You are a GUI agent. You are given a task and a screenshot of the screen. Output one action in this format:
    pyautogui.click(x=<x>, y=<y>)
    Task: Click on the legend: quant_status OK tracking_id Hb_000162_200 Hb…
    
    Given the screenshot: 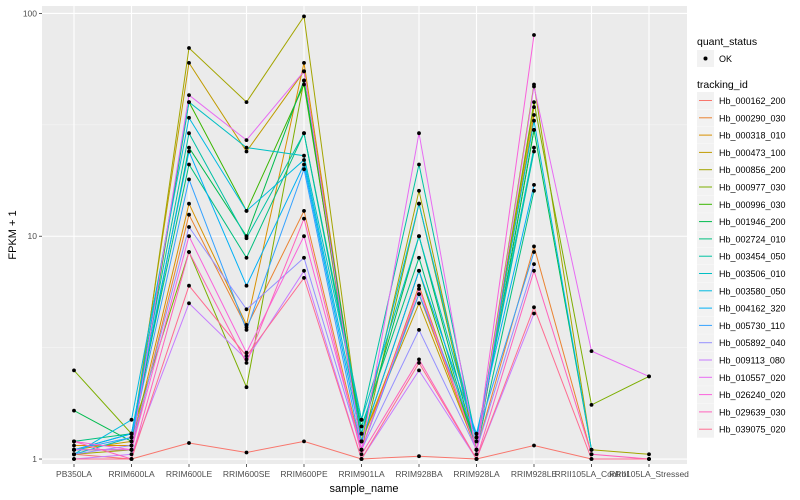 What is the action you would take?
    pyautogui.click(x=741, y=237)
    